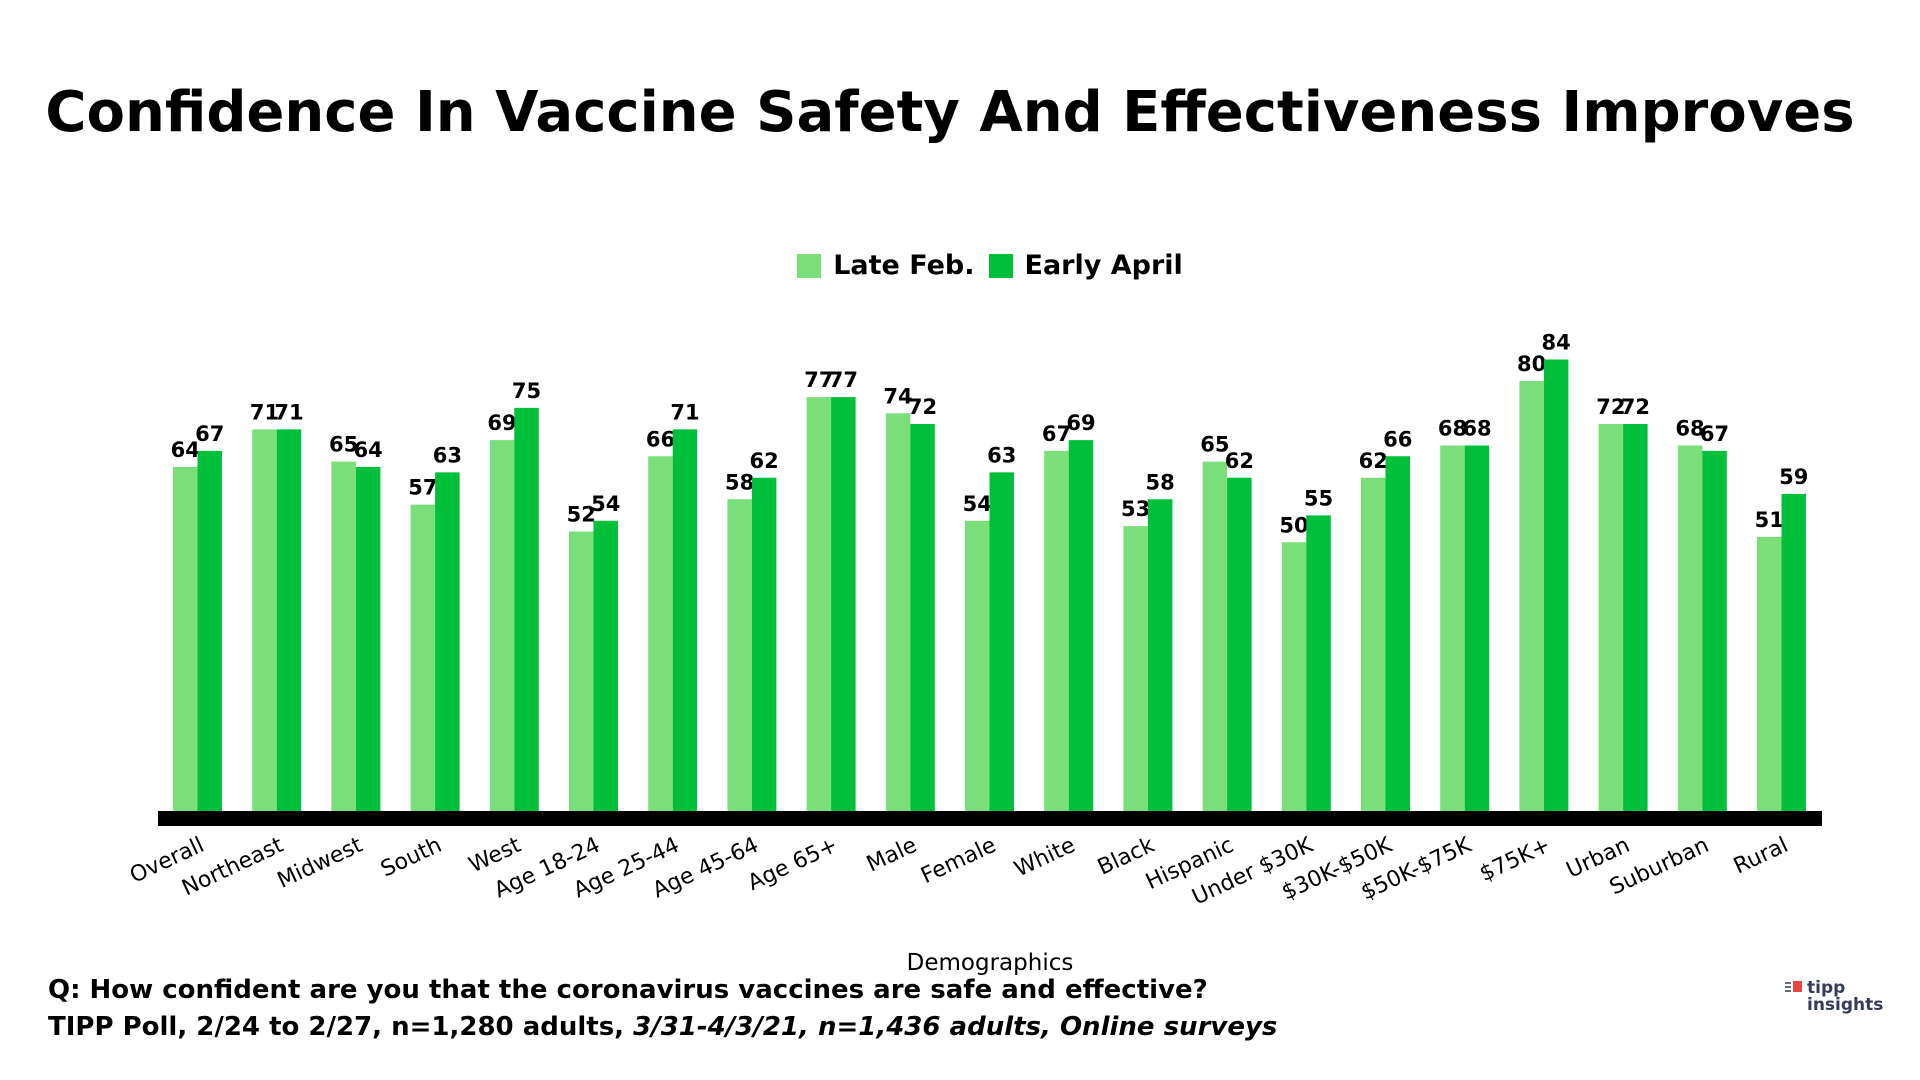 The width and height of the screenshot is (1920, 1080). What do you see at coordinates (341, 1027) in the screenshot?
I see `footer-source-plain: TIPP Poll, 2/24 to 2/27, n=1,280 adults,` at bounding box center [341, 1027].